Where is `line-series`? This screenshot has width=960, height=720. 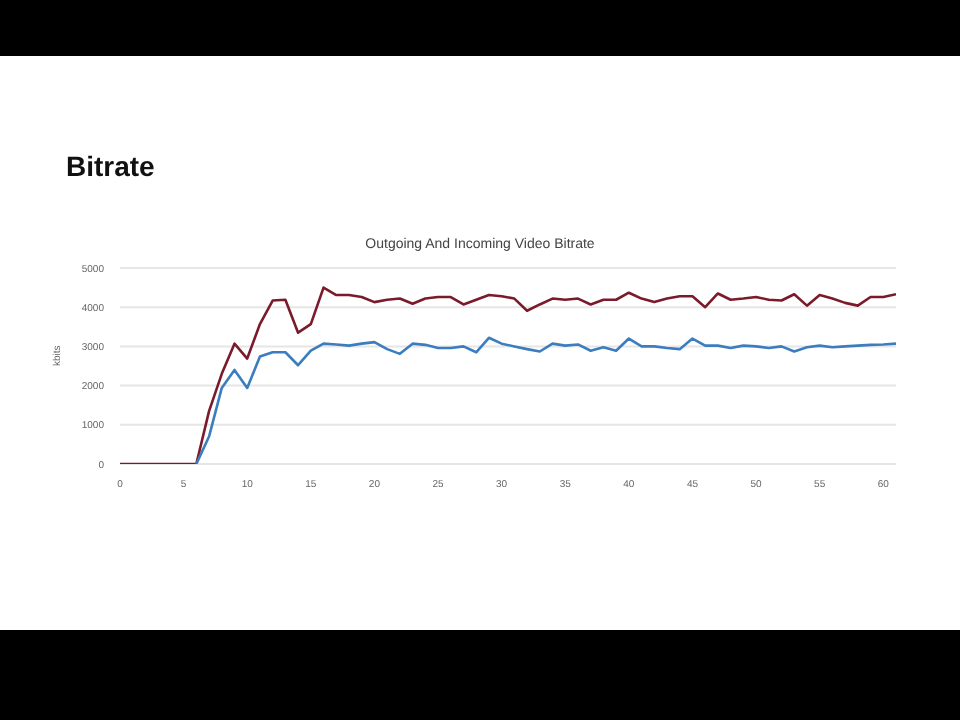
line-series is located at coordinates (545, 400).